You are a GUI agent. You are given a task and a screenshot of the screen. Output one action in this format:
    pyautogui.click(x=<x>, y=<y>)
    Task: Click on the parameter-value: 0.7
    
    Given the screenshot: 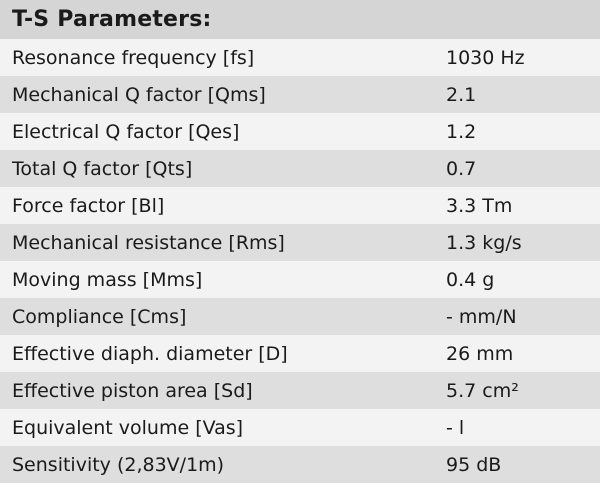 What is the action you would take?
    pyautogui.click(x=461, y=168)
    